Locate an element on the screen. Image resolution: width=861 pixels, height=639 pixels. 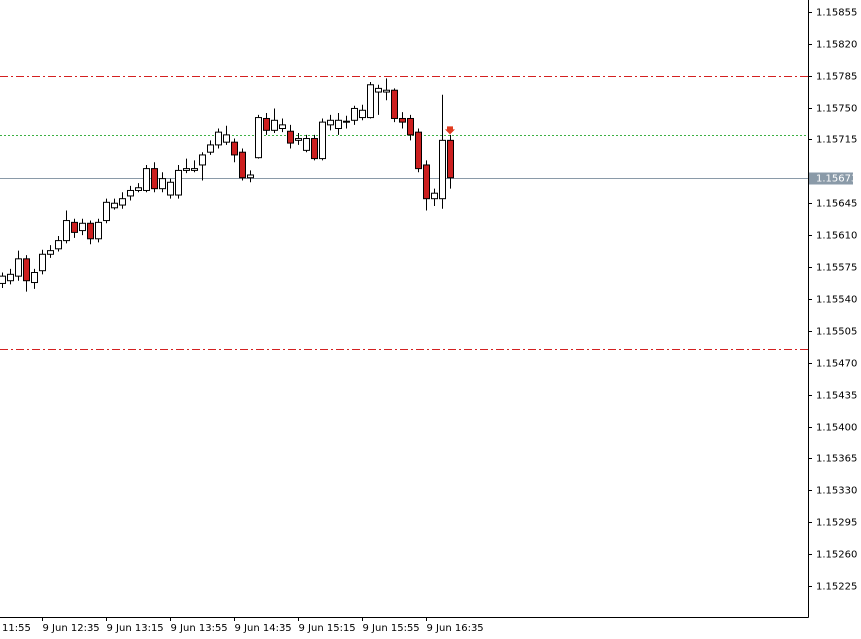
x-tick-label: 9 Jun 15:55 is located at coordinates (391, 628).